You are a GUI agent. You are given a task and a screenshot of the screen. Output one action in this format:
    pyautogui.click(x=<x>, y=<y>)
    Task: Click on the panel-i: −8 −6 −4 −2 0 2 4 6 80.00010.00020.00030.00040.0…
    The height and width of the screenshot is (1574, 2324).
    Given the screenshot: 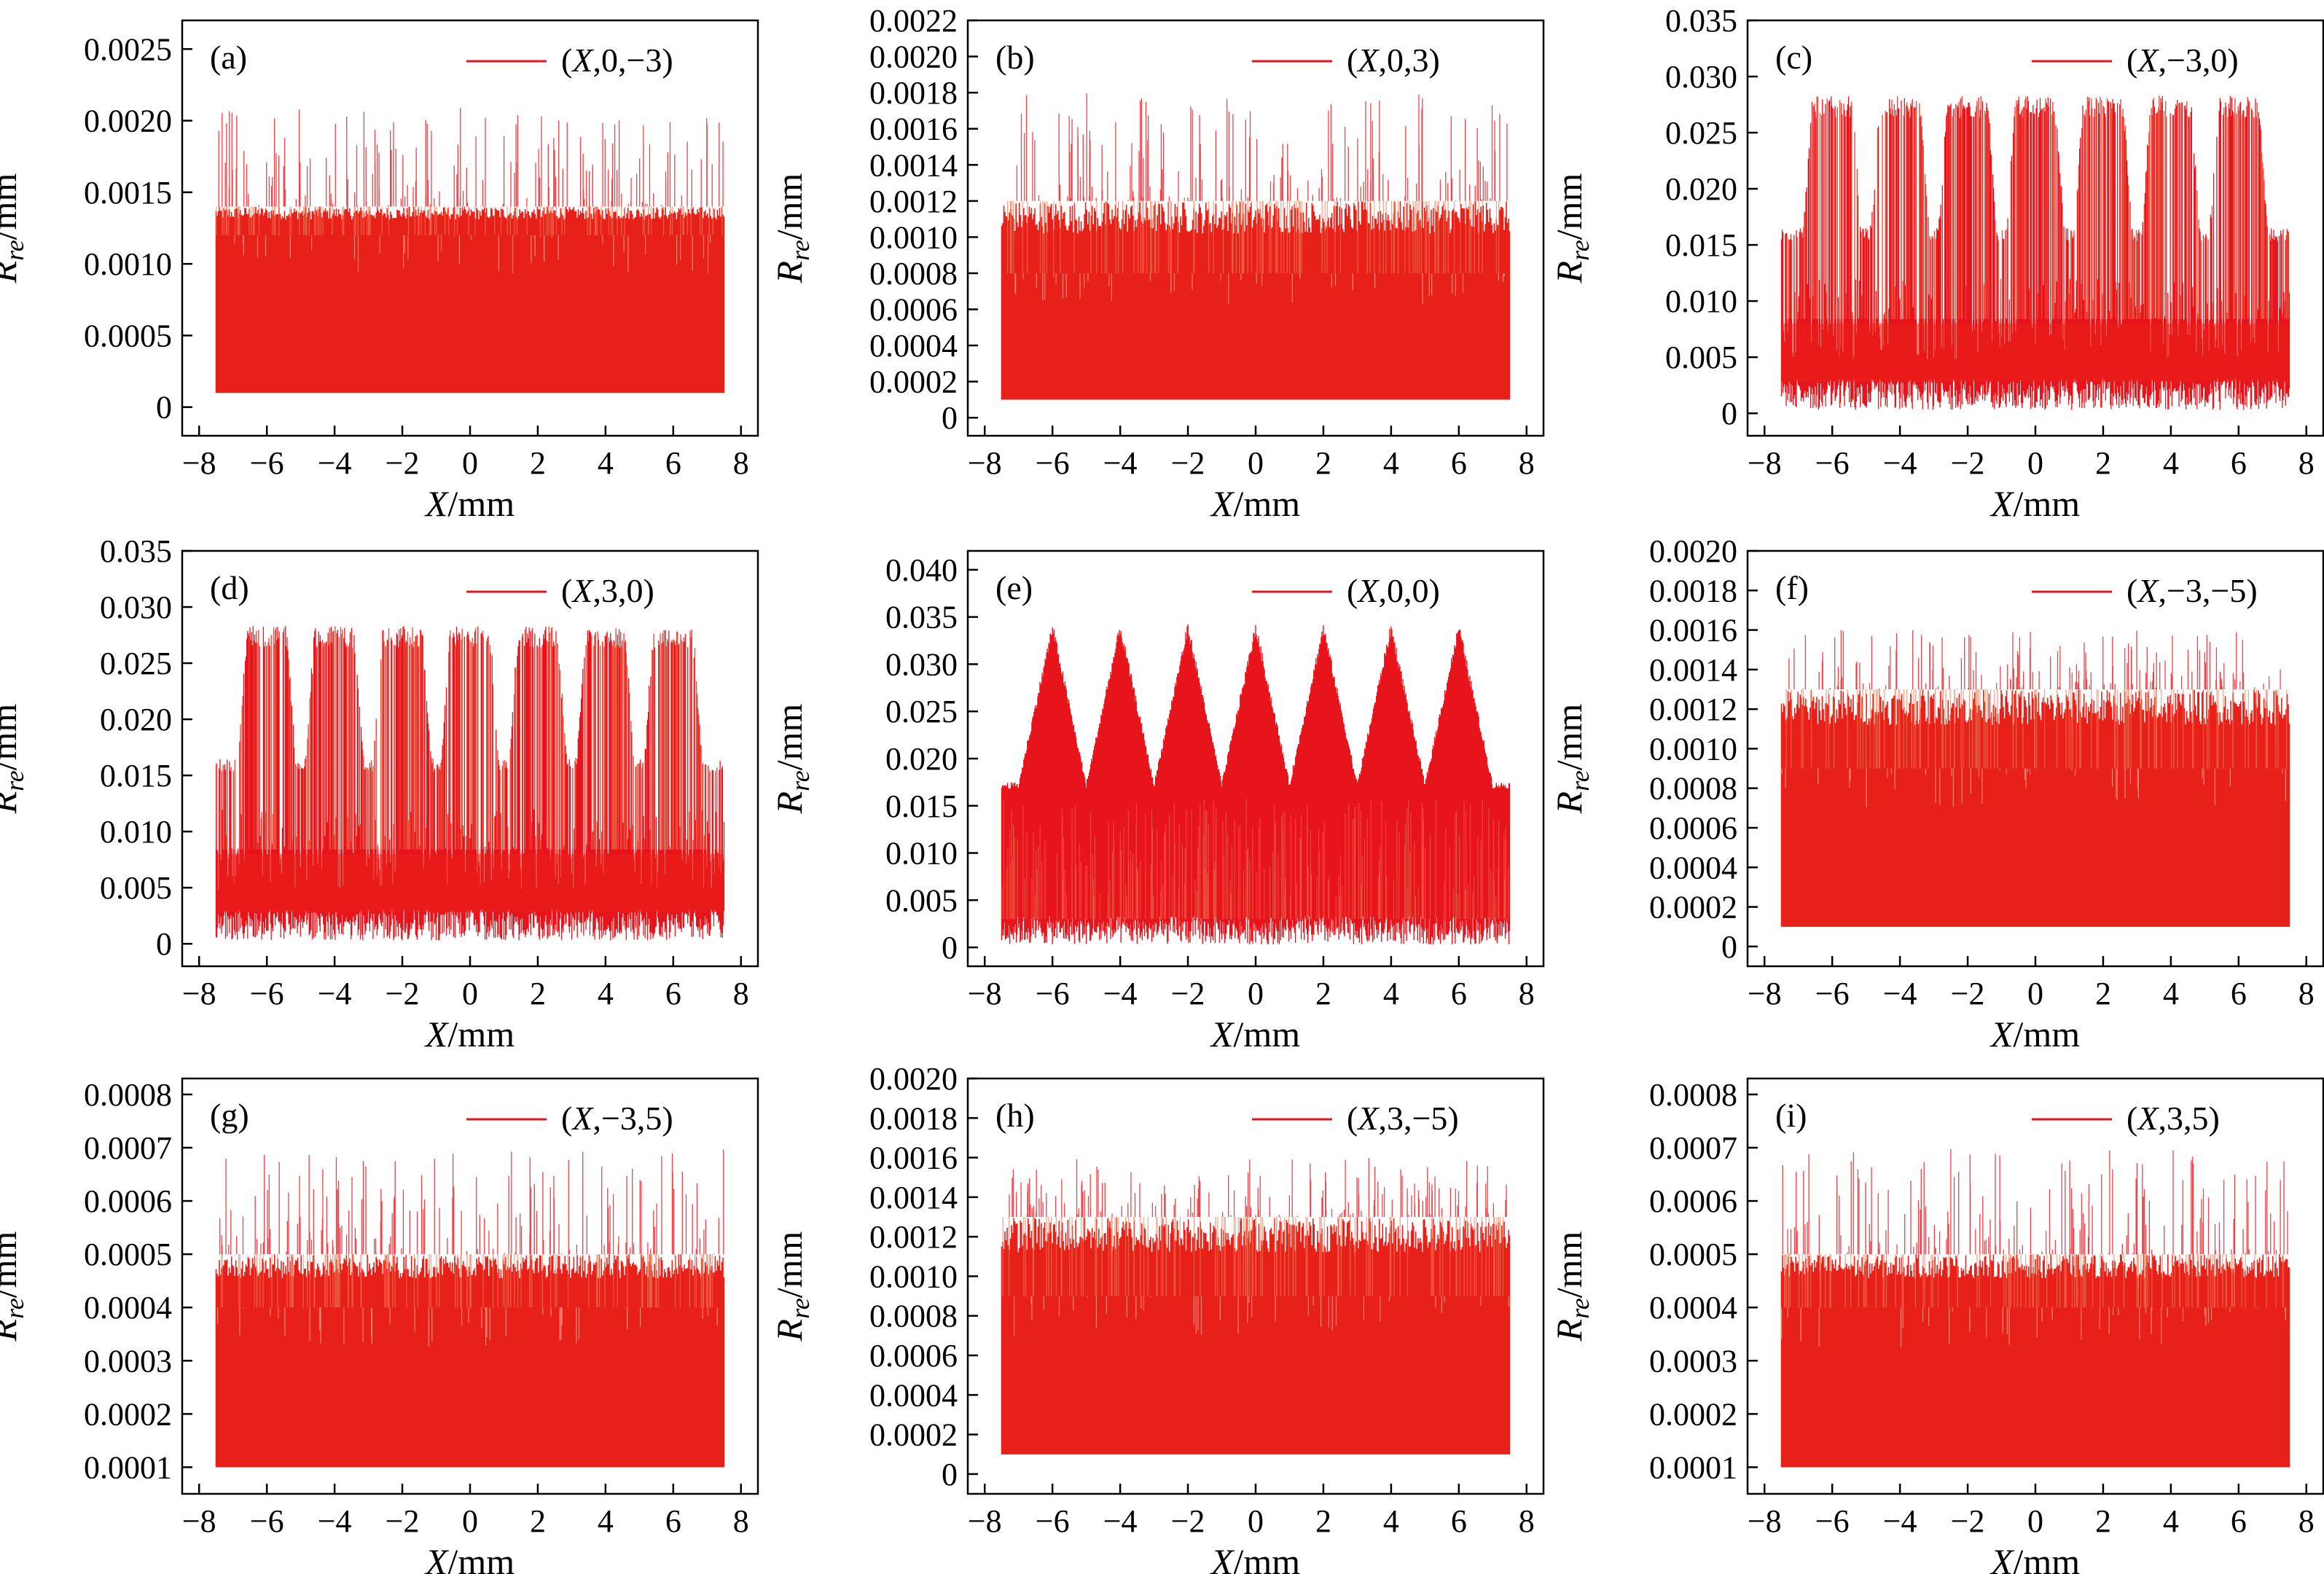 What is the action you would take?
    pyautogui.click(x=1936, y=1325)
    